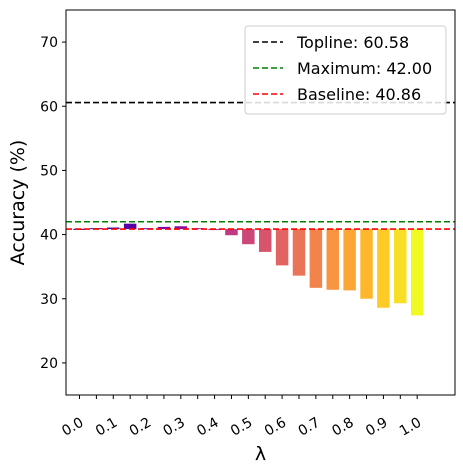 The height and width of the screenshot is (469, 463). I want to click on x-tick-label: 0.5, so click(241, 427).